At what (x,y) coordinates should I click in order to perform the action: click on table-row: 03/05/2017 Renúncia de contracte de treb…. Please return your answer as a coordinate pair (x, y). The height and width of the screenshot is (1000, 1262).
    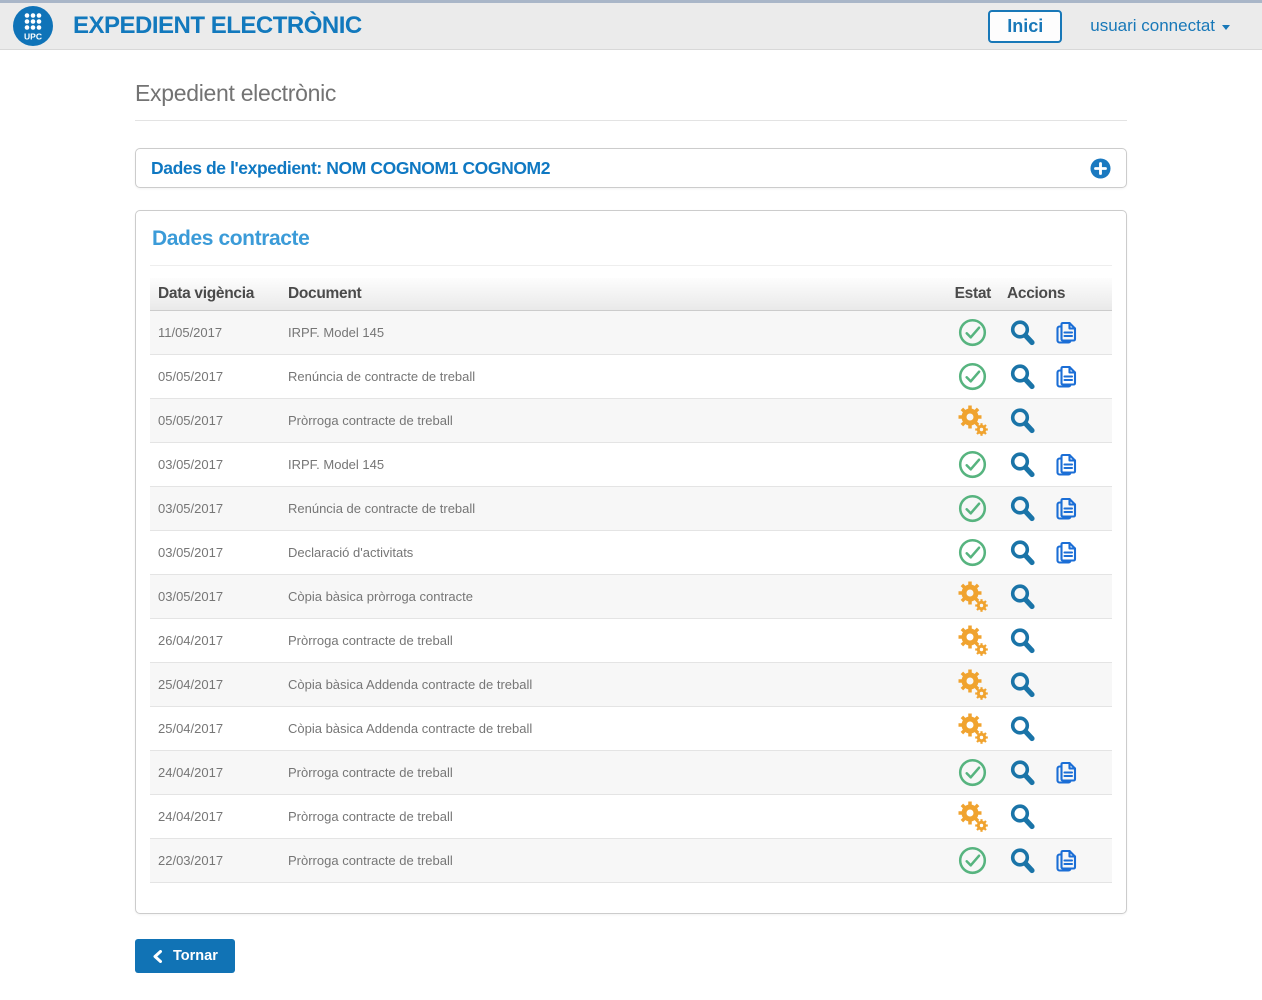
    Looking at the image, I should click on (631, 508).